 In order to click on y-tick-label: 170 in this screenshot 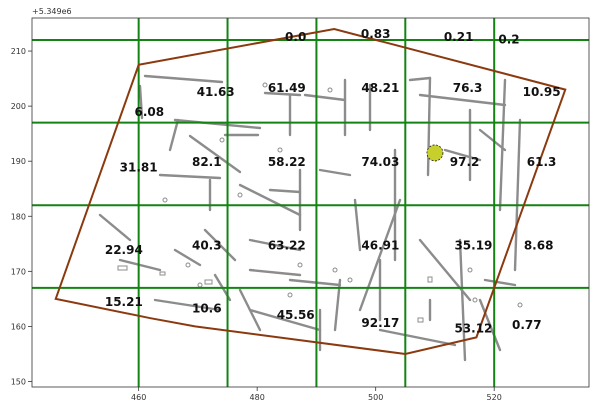, I will do `click(18, 271)`.